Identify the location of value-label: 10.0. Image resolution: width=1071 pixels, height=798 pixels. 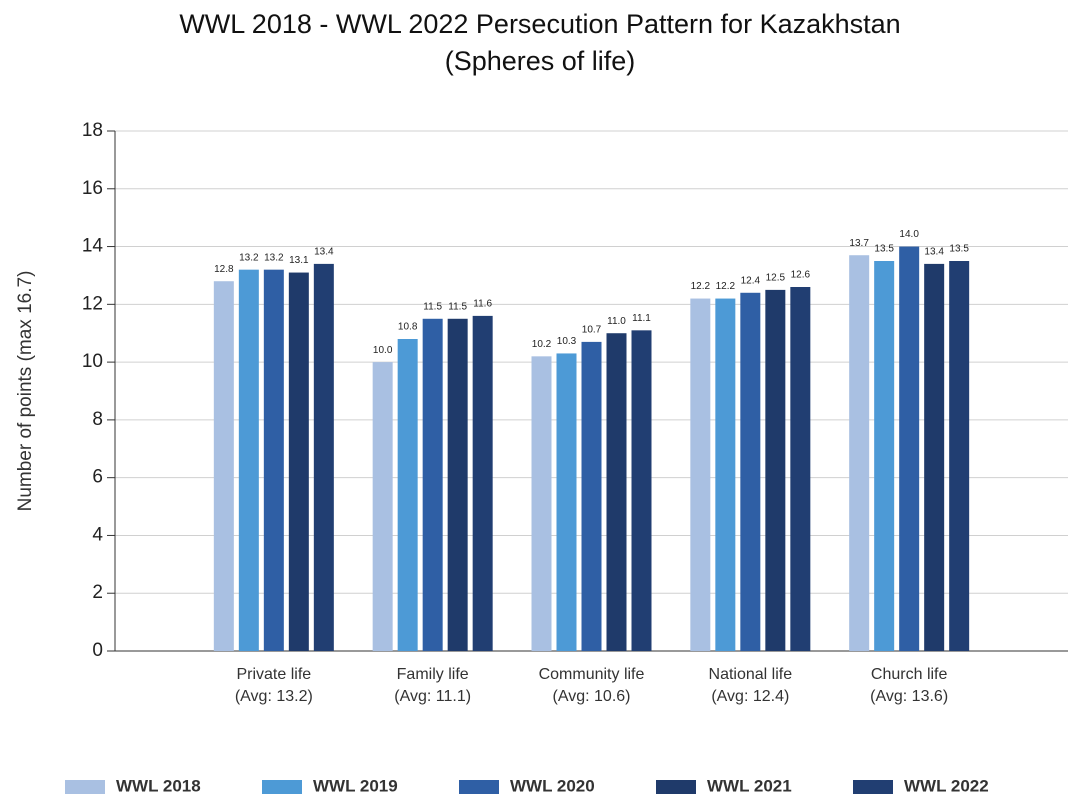
(383, 350).